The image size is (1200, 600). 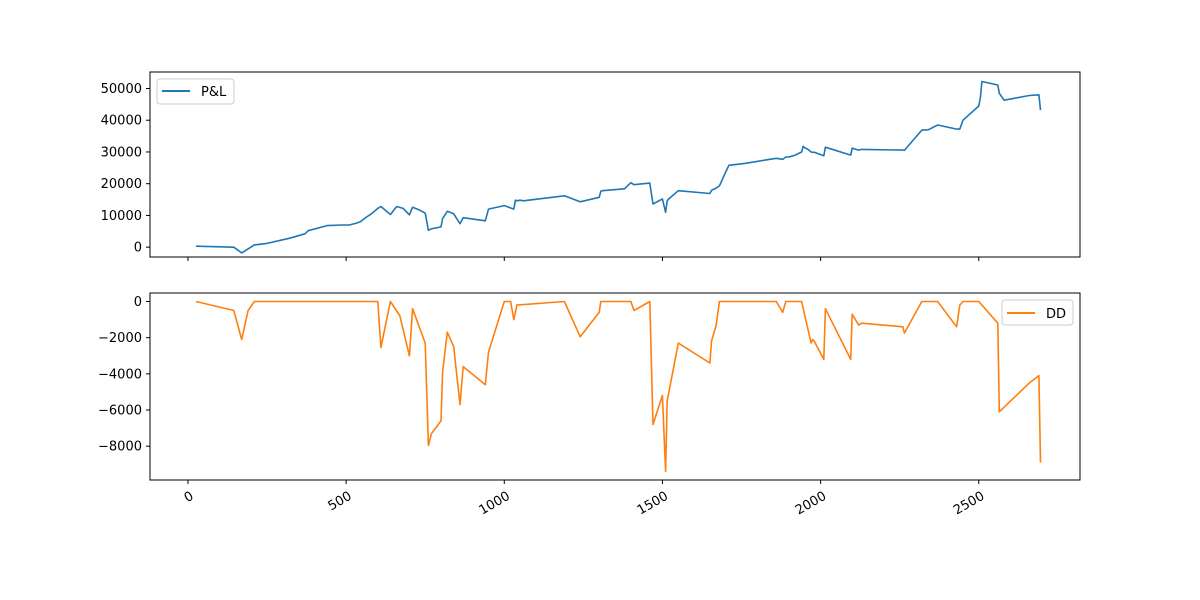 What do you see at coordinates (214, 92) in the screenshot?
I see `pnl-legend-label: P&L` at bounding box center [214, 92].